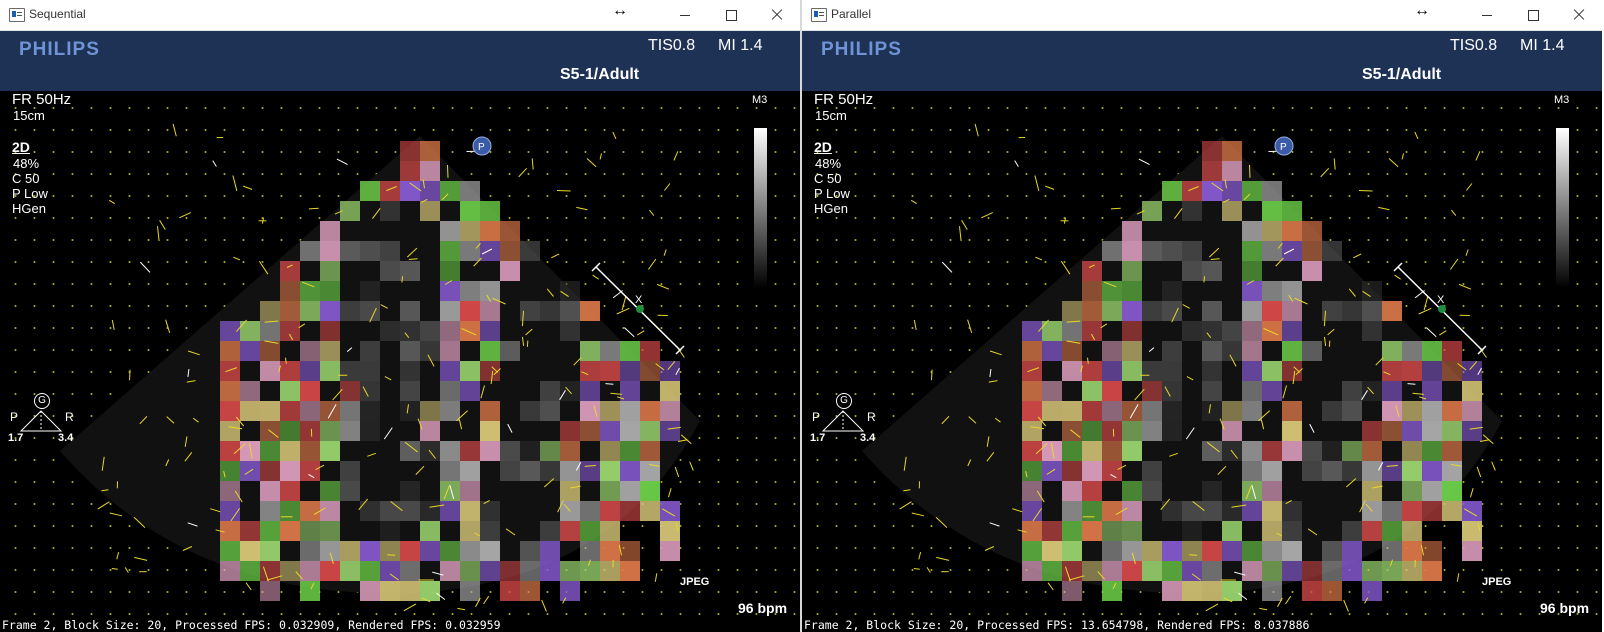 The width and height of the screenshot is (1604, 632). What do you see at coordinates (42, 99) in the screenshot?
I see `frame-rate: FR 50Hz` at bounding box center [42, 99].